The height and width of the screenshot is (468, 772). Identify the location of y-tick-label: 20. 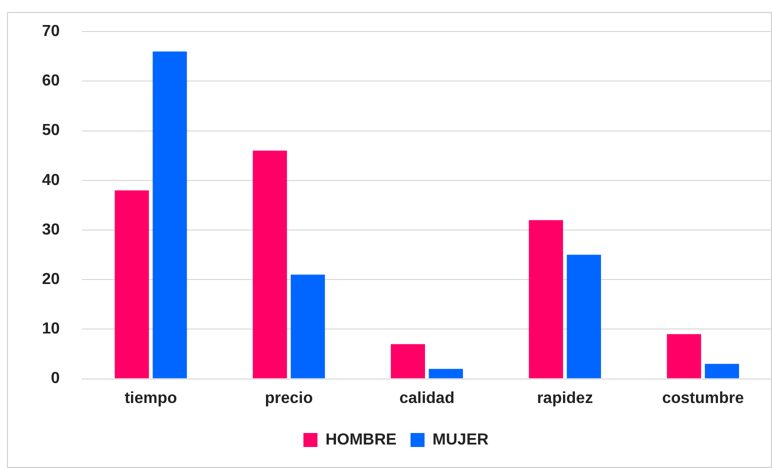
(51, 279).